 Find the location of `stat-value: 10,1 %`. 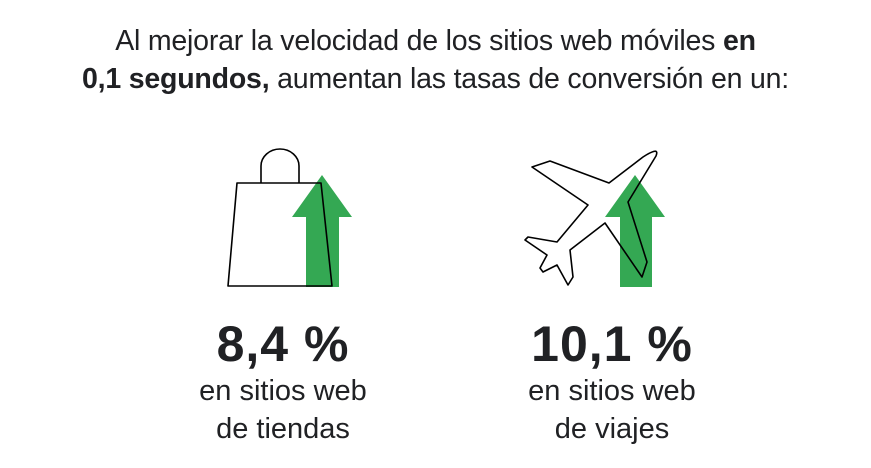

stat-value: 10,1 % is located at coordinates (612, 344).